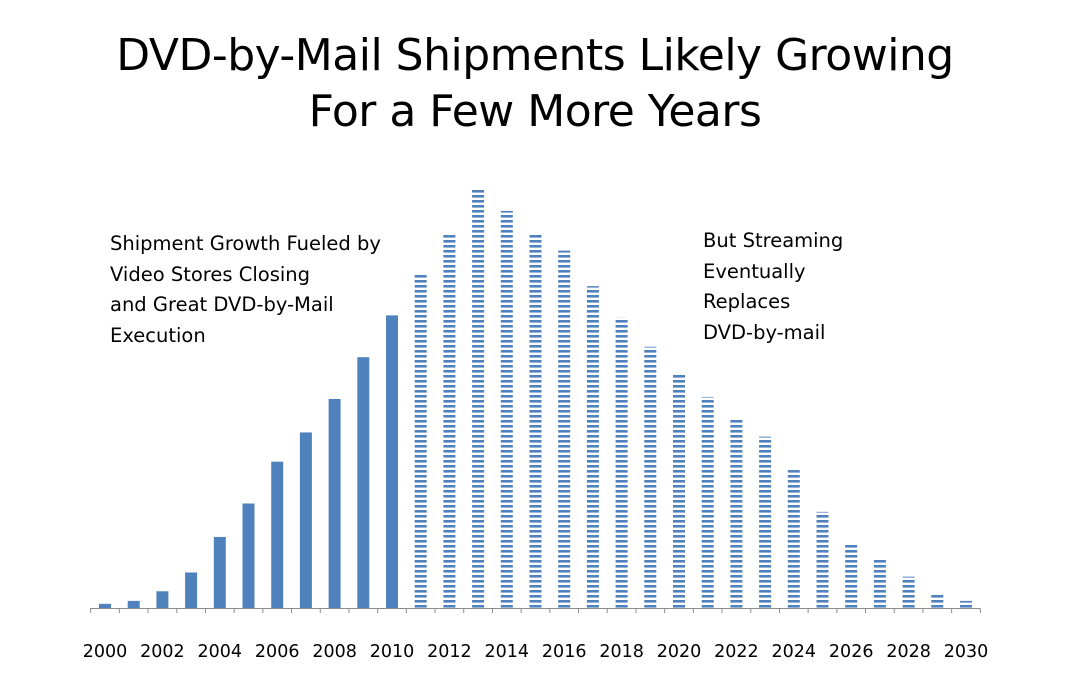 The width and height of the screenshot is (1070, 689). Describe the element at coordinates (966, 652) in the screenshot. I see `x-tick-label-2030: 2030` at that location.